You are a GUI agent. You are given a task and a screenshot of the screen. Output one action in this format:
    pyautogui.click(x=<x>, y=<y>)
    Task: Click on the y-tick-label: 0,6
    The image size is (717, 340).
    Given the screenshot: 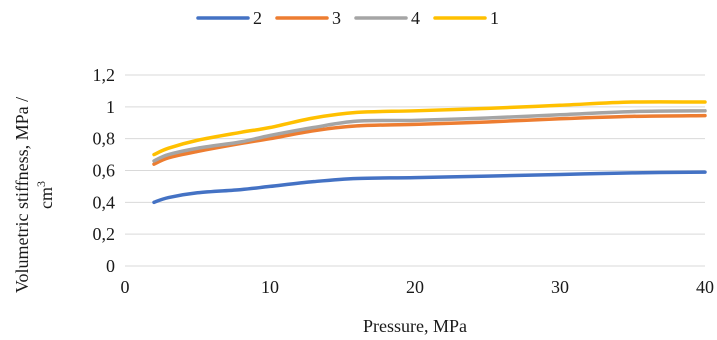 What is the action you would take?
    pyautogui.click(x=104, y=171)
    